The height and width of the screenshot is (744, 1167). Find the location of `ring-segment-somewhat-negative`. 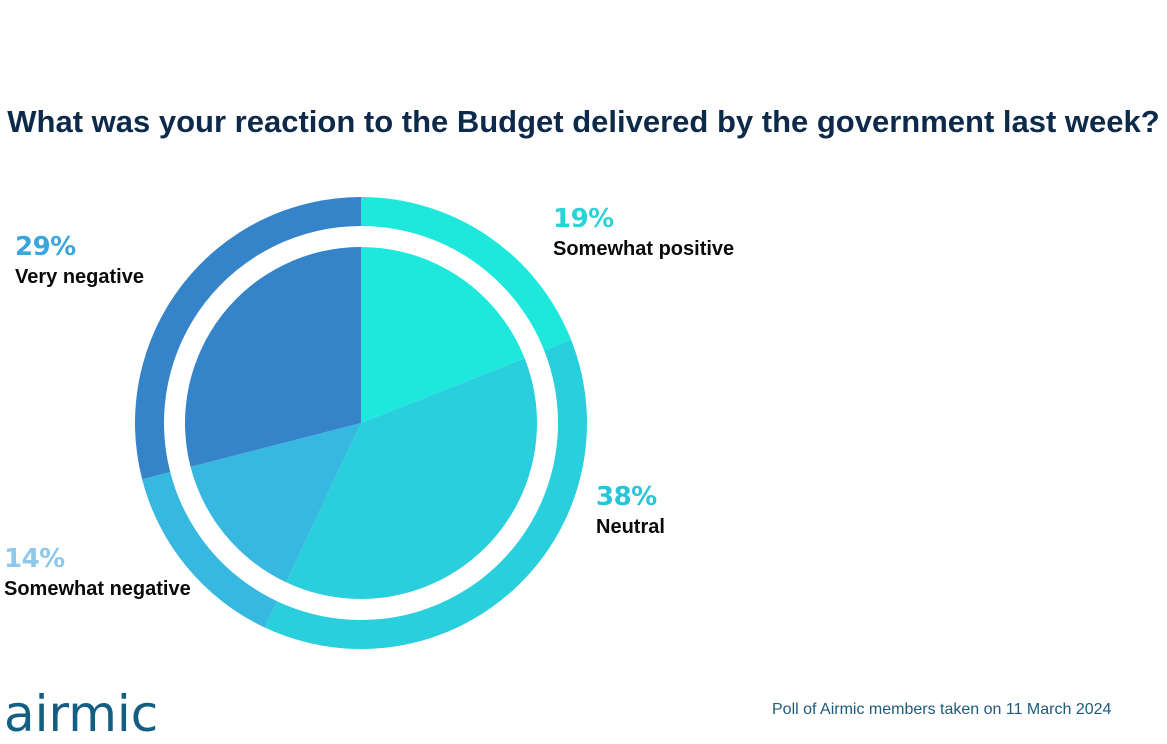

ring-segment-somewhat-negative is located at coordinates (210, 549).